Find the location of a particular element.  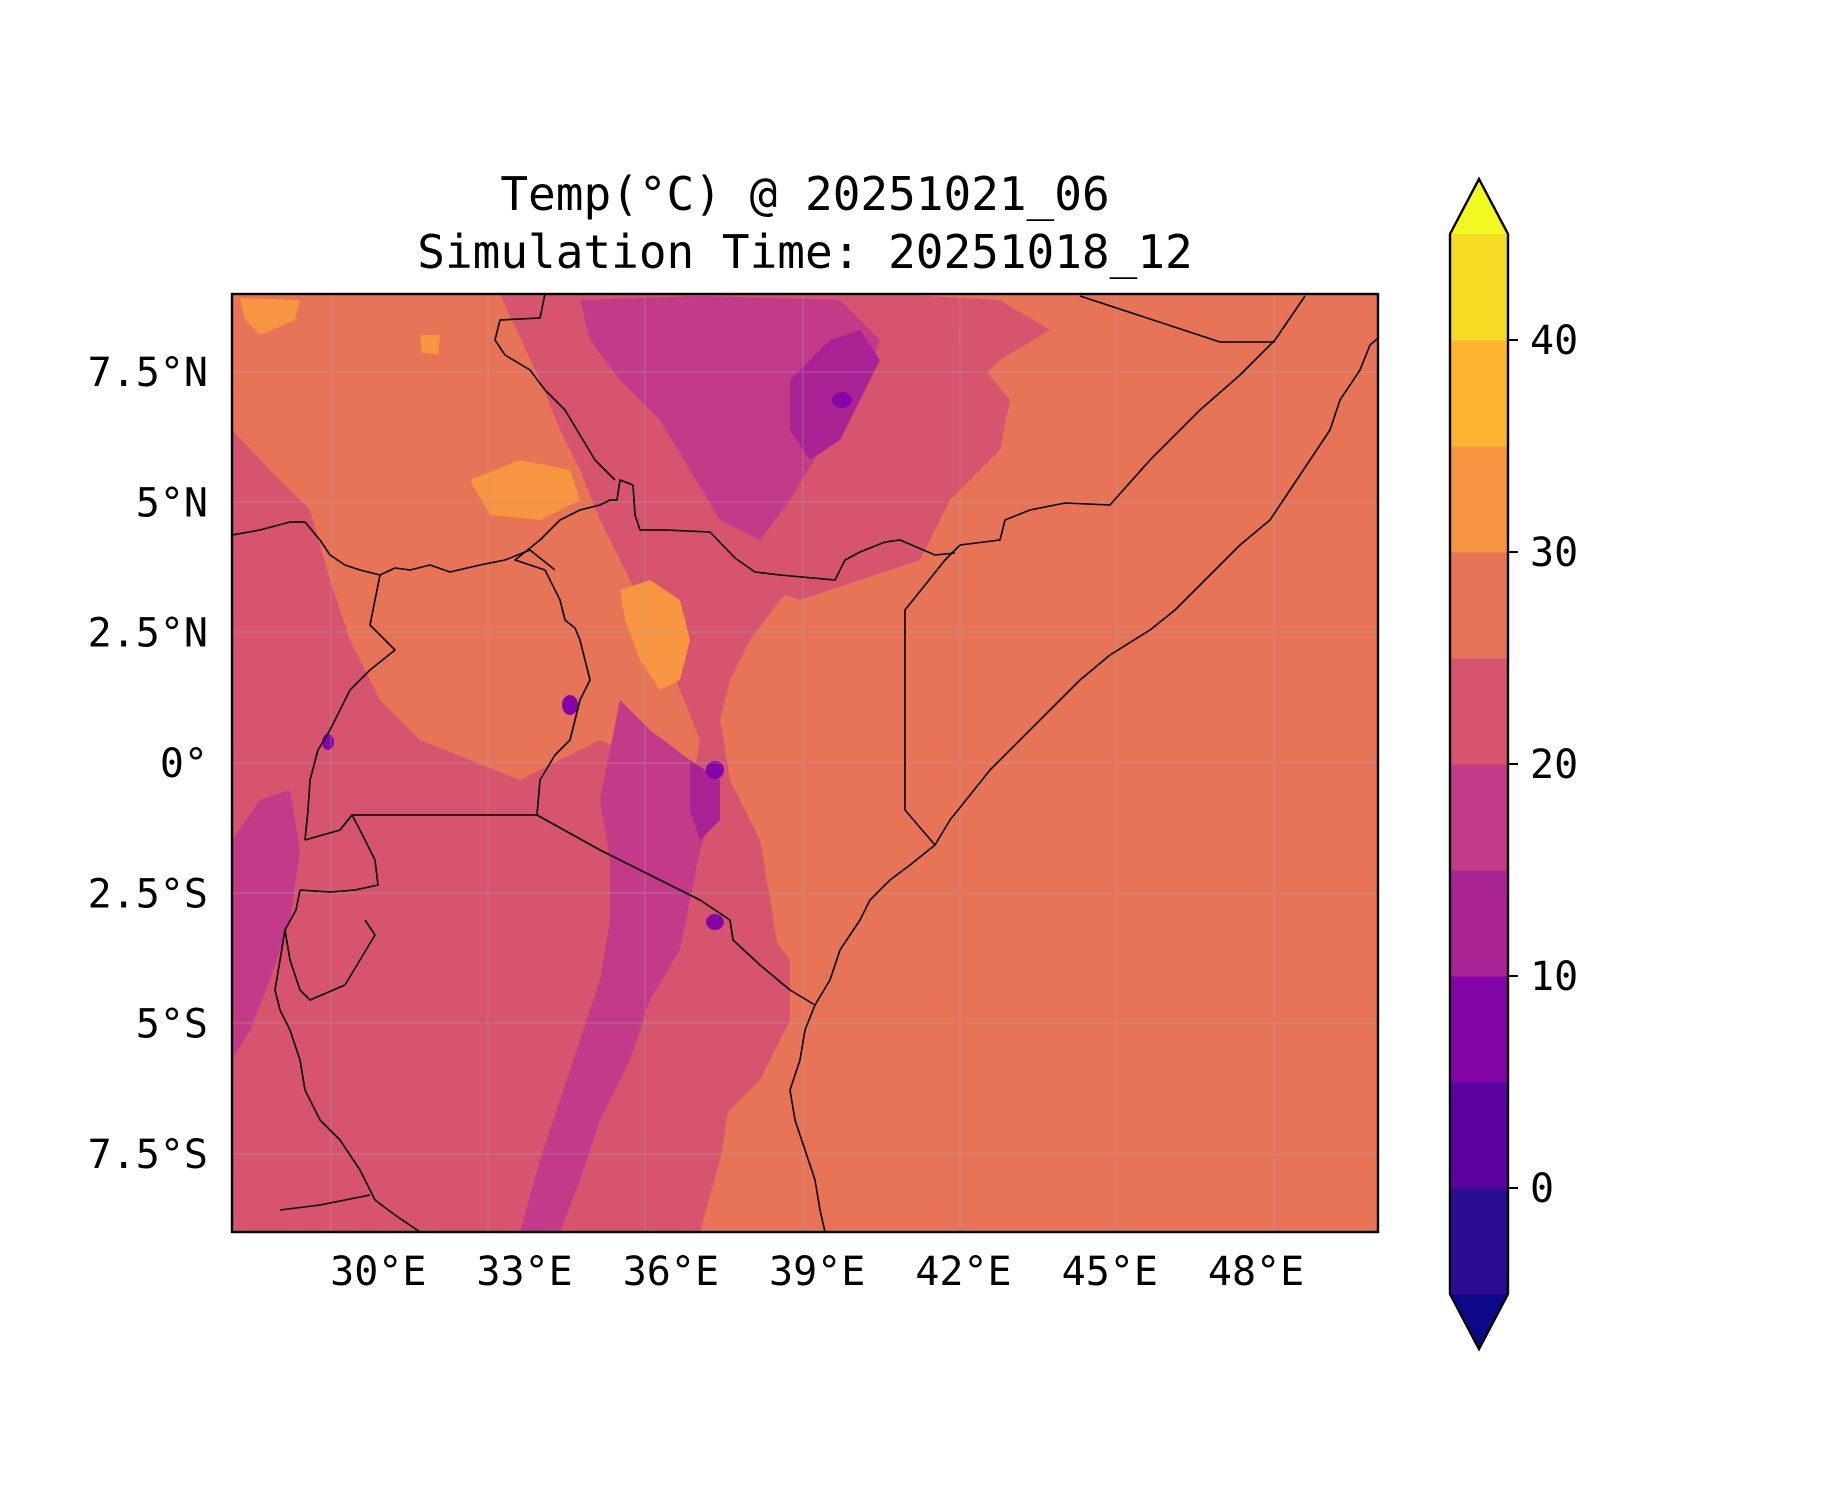

map-title-line-1: Temp(°C) @ 20251021_06 is located at coordinates (804, 194).